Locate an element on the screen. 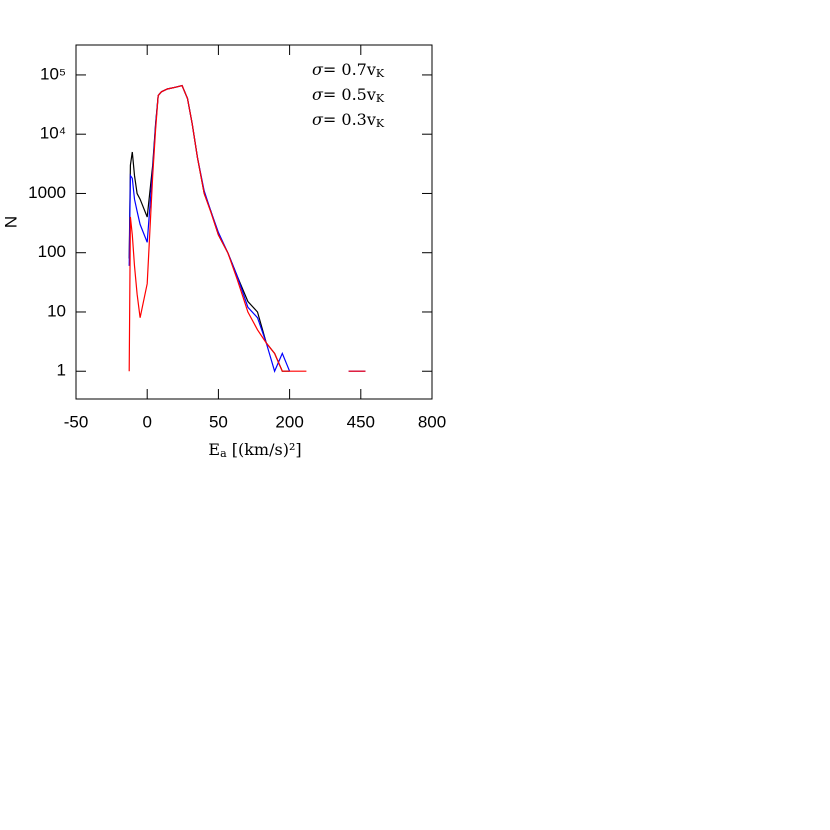 The width and height of the screenshot is (830, 830). x-axis-label: Ea [(km/s)²] is located at coordinates (254, 450).